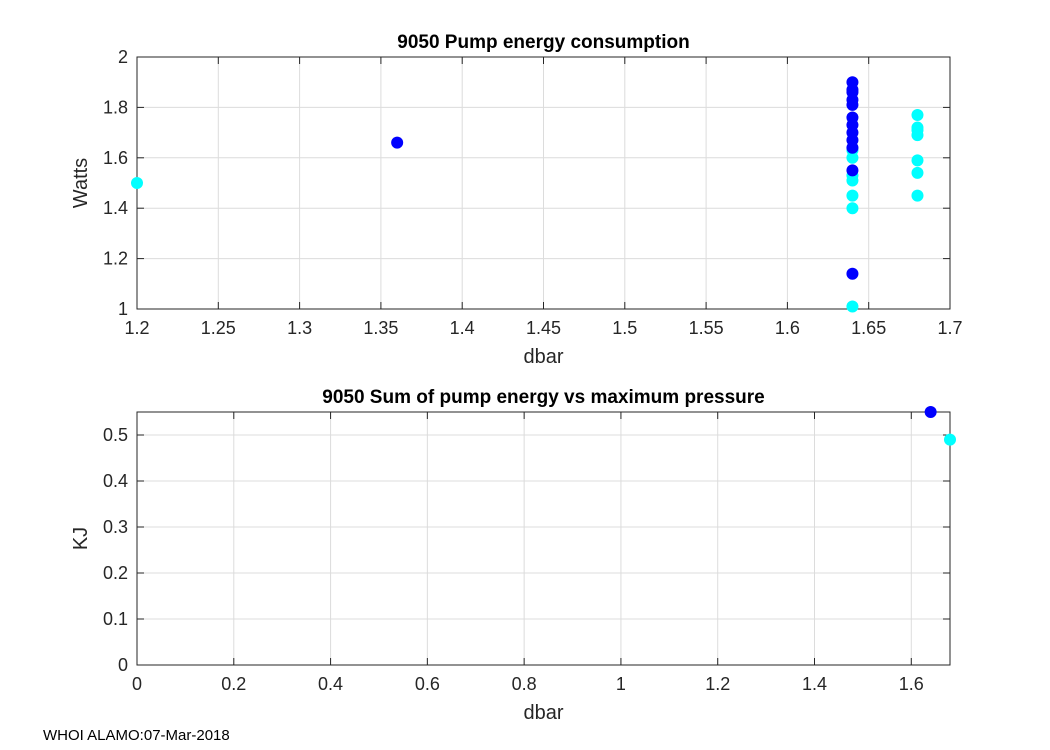 Image resolution: width=1050 pixels, height=750 pixels. What do you see at coordinates (218, 328) in the screenshot?
I see `x-tick-label: 1.25` at bounding box center [218, 328].